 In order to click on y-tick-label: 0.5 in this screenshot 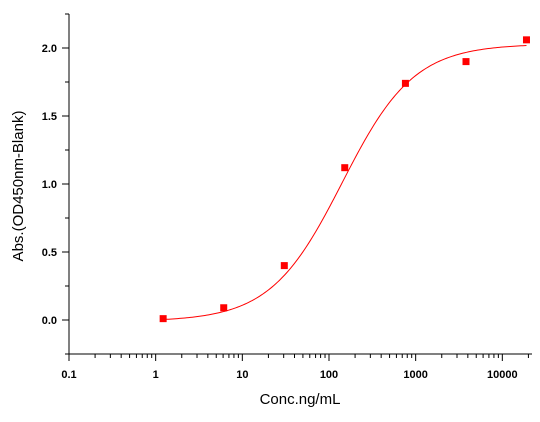, I will do `click(49, 253)`.